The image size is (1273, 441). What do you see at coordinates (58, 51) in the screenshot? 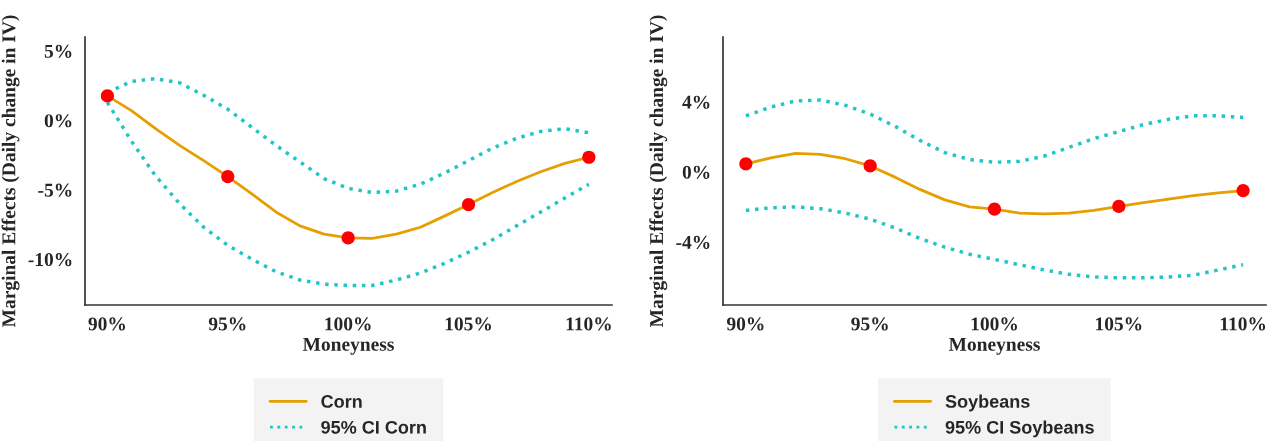
I see `y-tick-label: 5%` at bounding box center [58, 51].